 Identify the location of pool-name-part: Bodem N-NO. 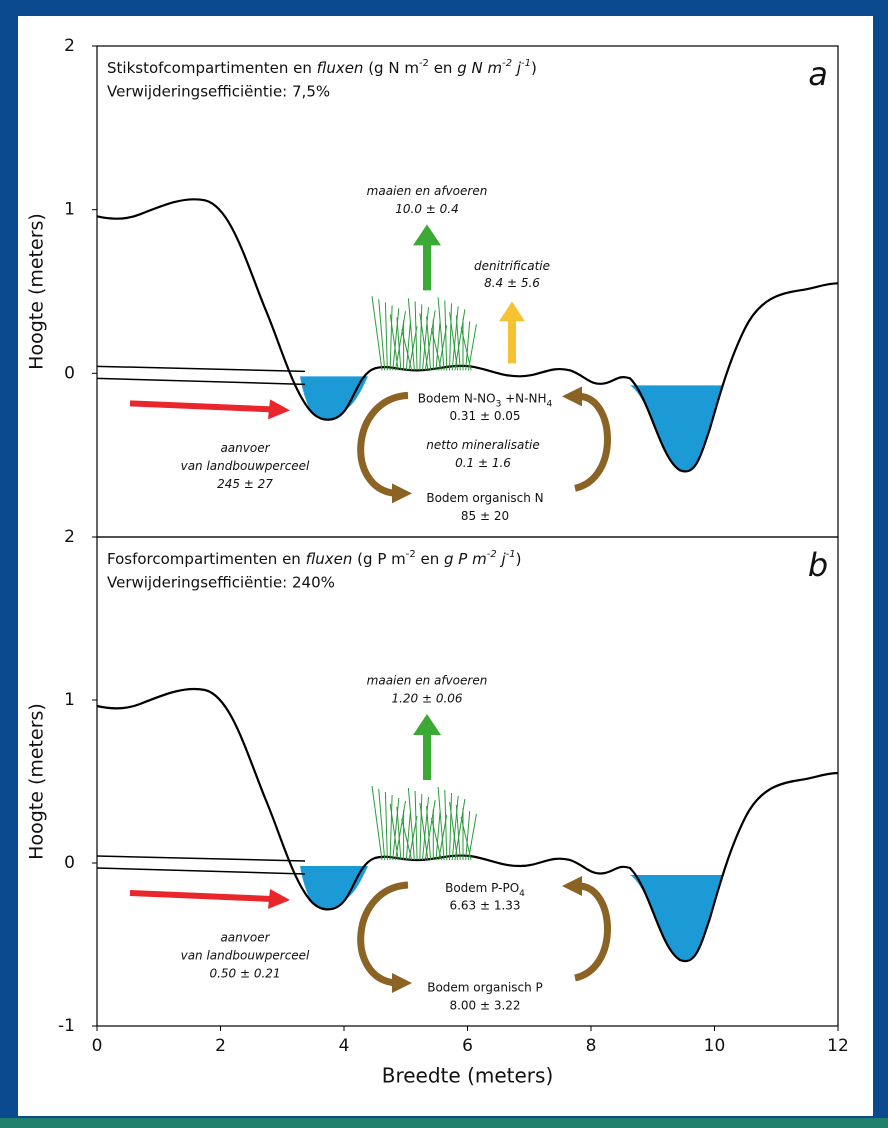
(457, 398).